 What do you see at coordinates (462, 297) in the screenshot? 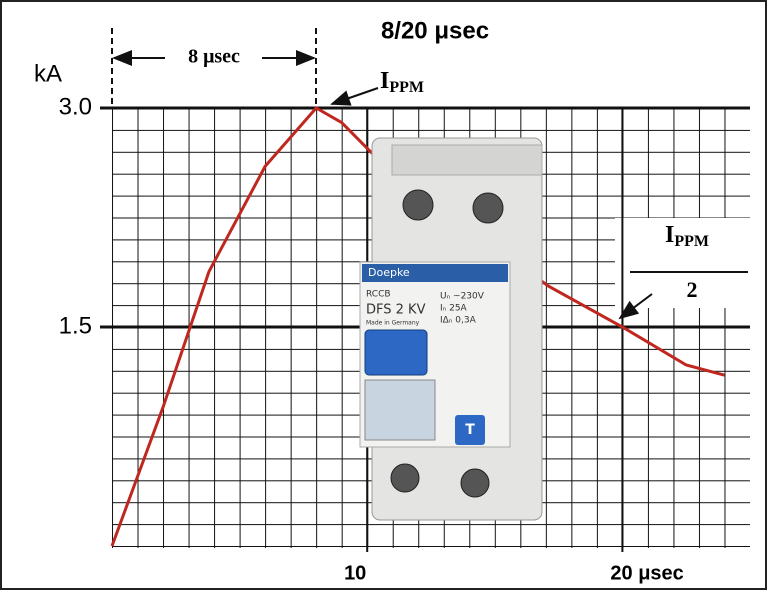
I see `rating: Uₙ ~230V` at bounding box center [462, 297].